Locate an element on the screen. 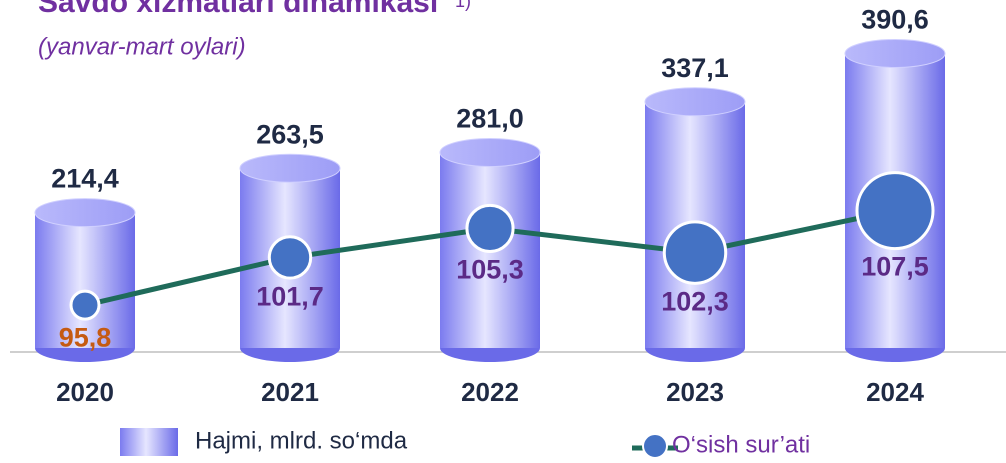 This screenshot has height=463, width=1006. x-tick-label: 2023 is located at coordinates (695, 392).